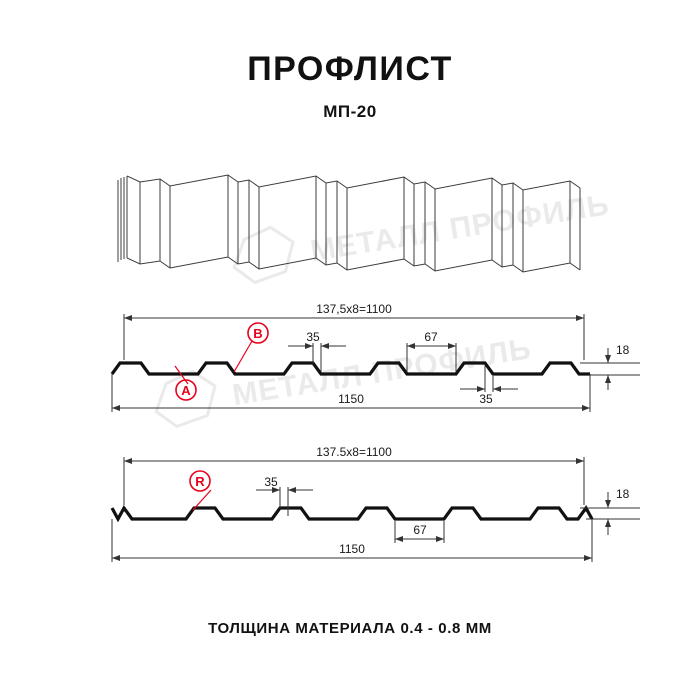 Image resolution: width=700 pixels, height=700 pixels. Describe the element at coordinates (352, 549) in the screenshot. I see `dim-label-overall-1150-2: 1150` at that location.